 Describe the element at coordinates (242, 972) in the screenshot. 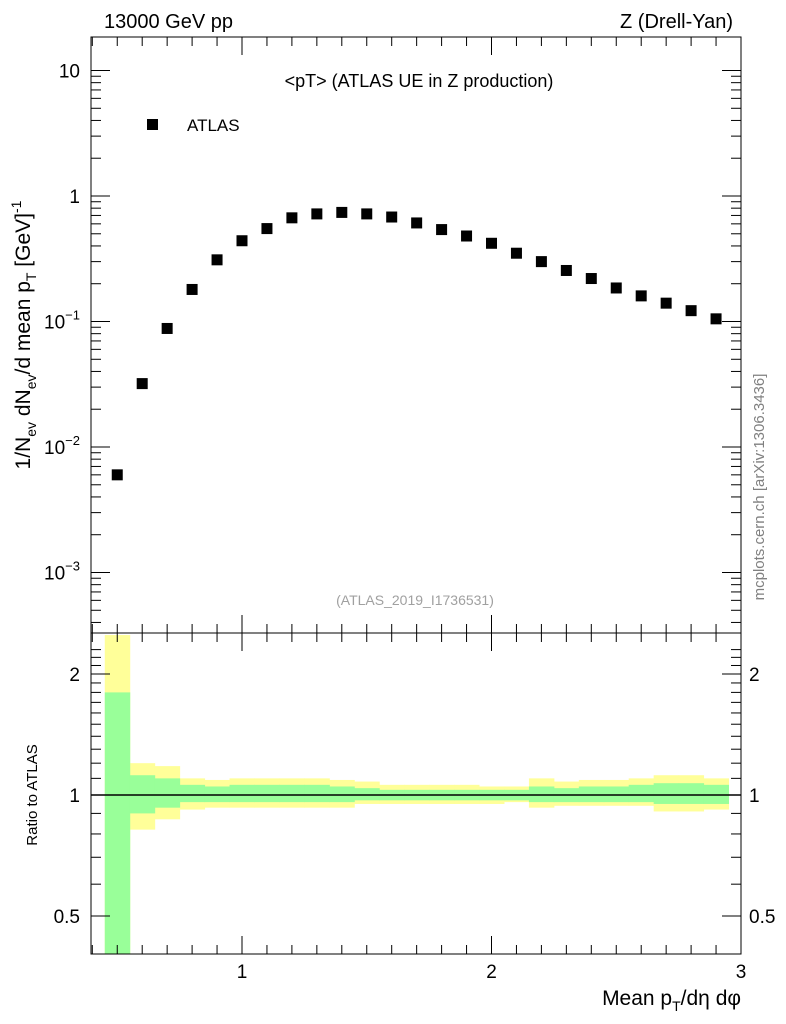

I see `x-tick-label: 1` at that location.